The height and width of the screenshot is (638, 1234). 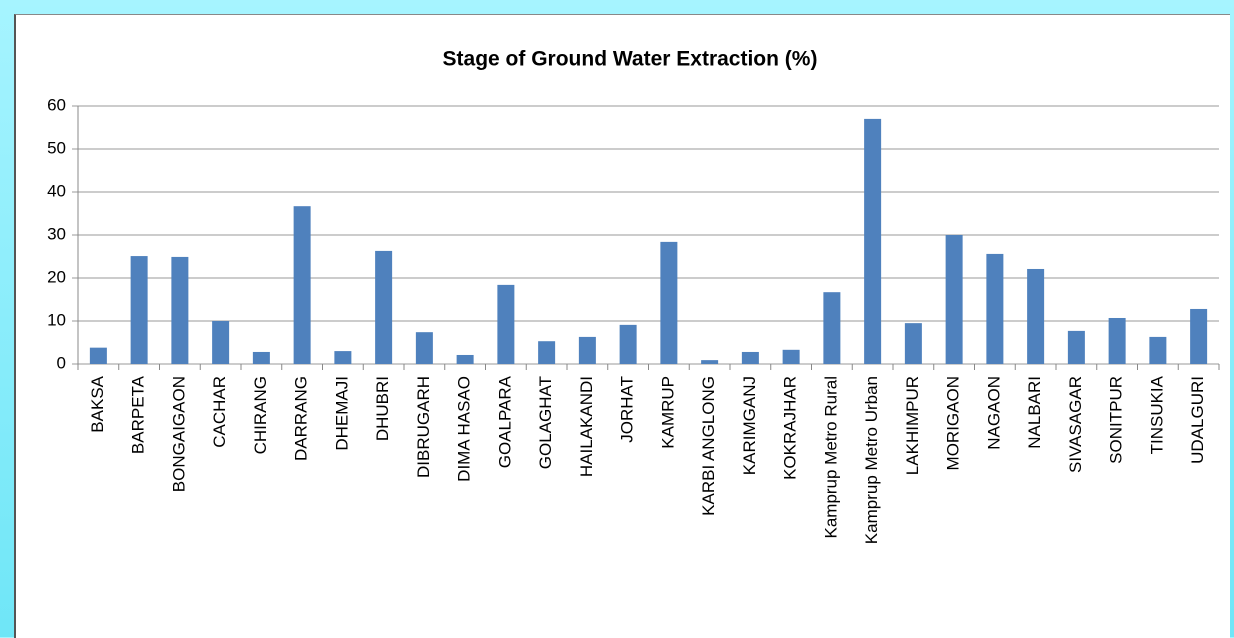 What do you see at coordinates (56, 147) in the screenshot?
I see `y-tick-label: 50` at bounding box center [56, 147].